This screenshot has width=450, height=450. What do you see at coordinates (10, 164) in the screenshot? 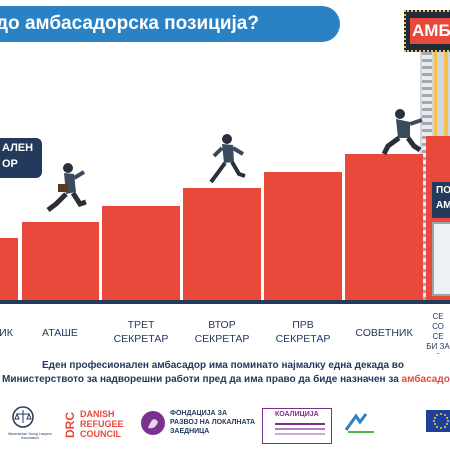
I see `left-sign-line2: ОР` at bounding box center [10, 164].